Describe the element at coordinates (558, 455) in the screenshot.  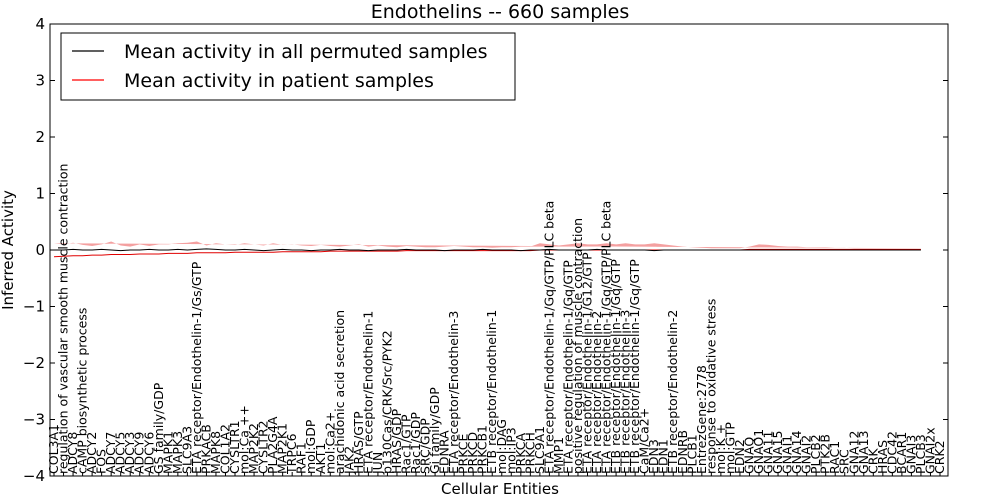
I see `x-category-label: MMP1` at that location.